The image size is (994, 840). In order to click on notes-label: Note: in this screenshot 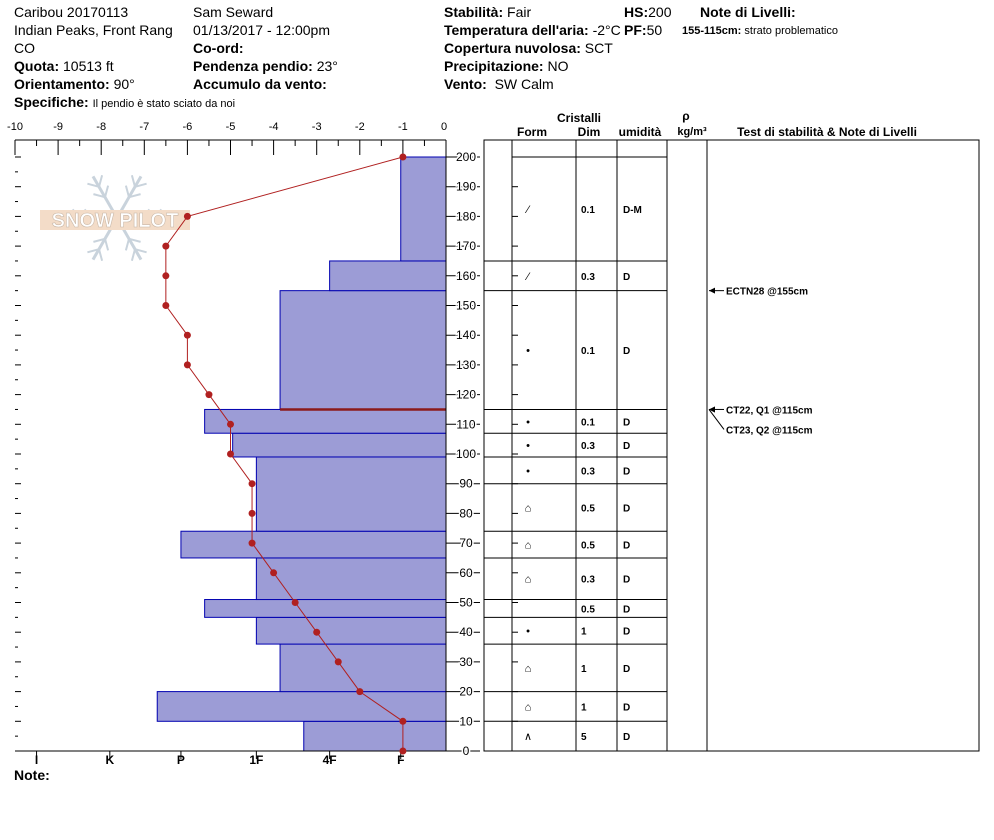, I will do `click(32, 775)`.